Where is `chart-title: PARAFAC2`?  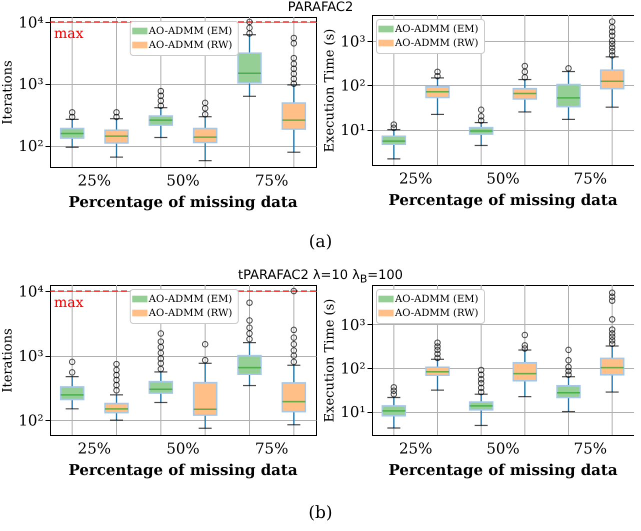 chart-title: PARAFAC2 is located at coordinates (320, 7).